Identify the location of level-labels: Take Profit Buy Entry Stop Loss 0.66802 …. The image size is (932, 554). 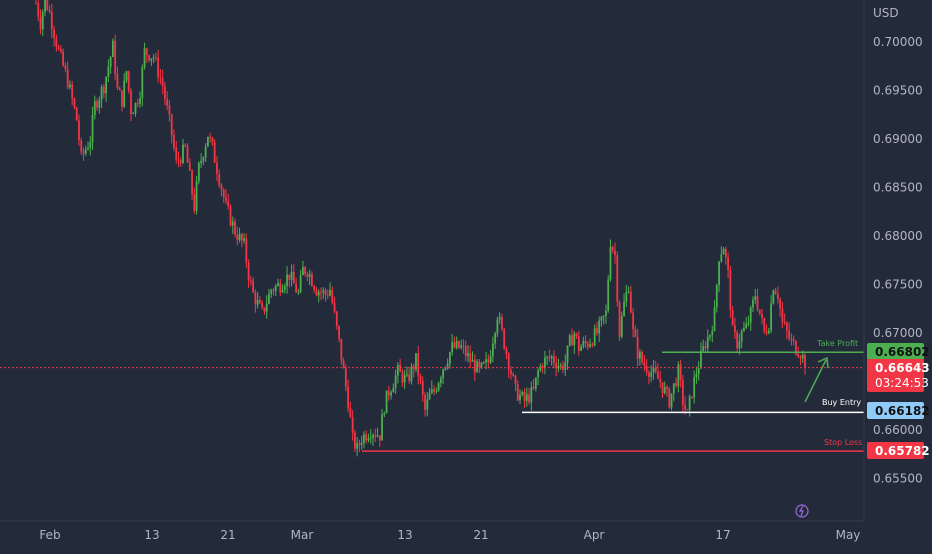
(873, 399).